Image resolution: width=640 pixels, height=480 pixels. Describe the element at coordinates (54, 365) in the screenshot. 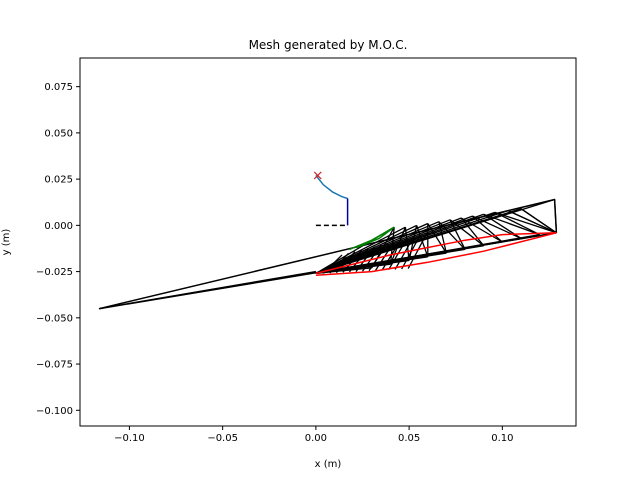

I see `y-tick-label: −0.075` at that location.